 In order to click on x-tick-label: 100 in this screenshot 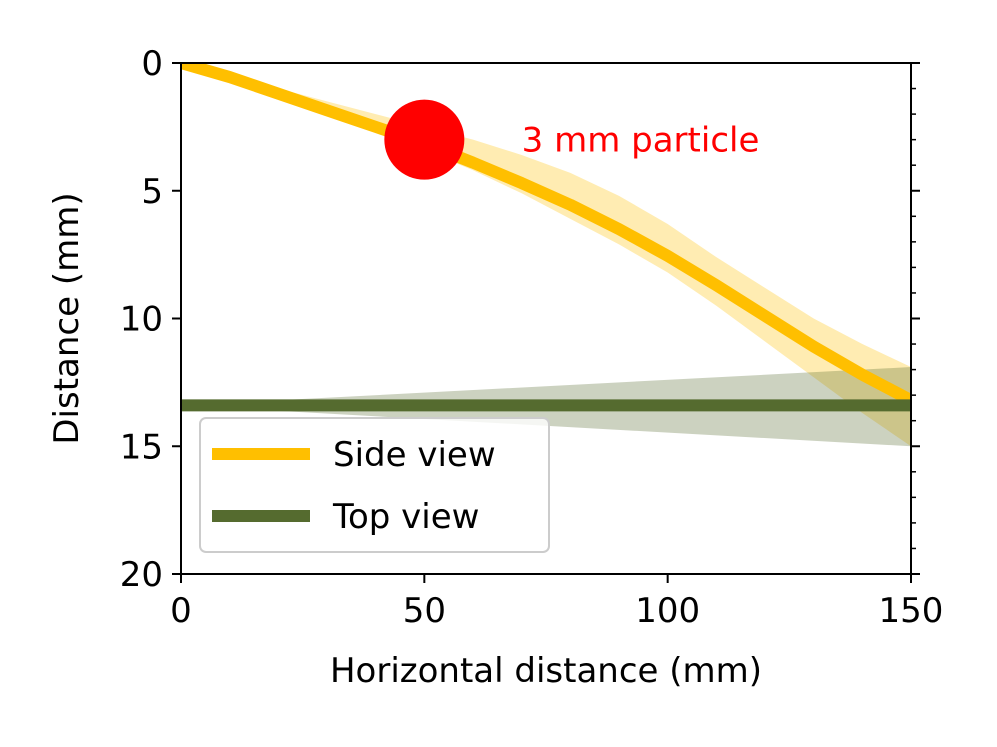, I will do `click(667, 611)`.